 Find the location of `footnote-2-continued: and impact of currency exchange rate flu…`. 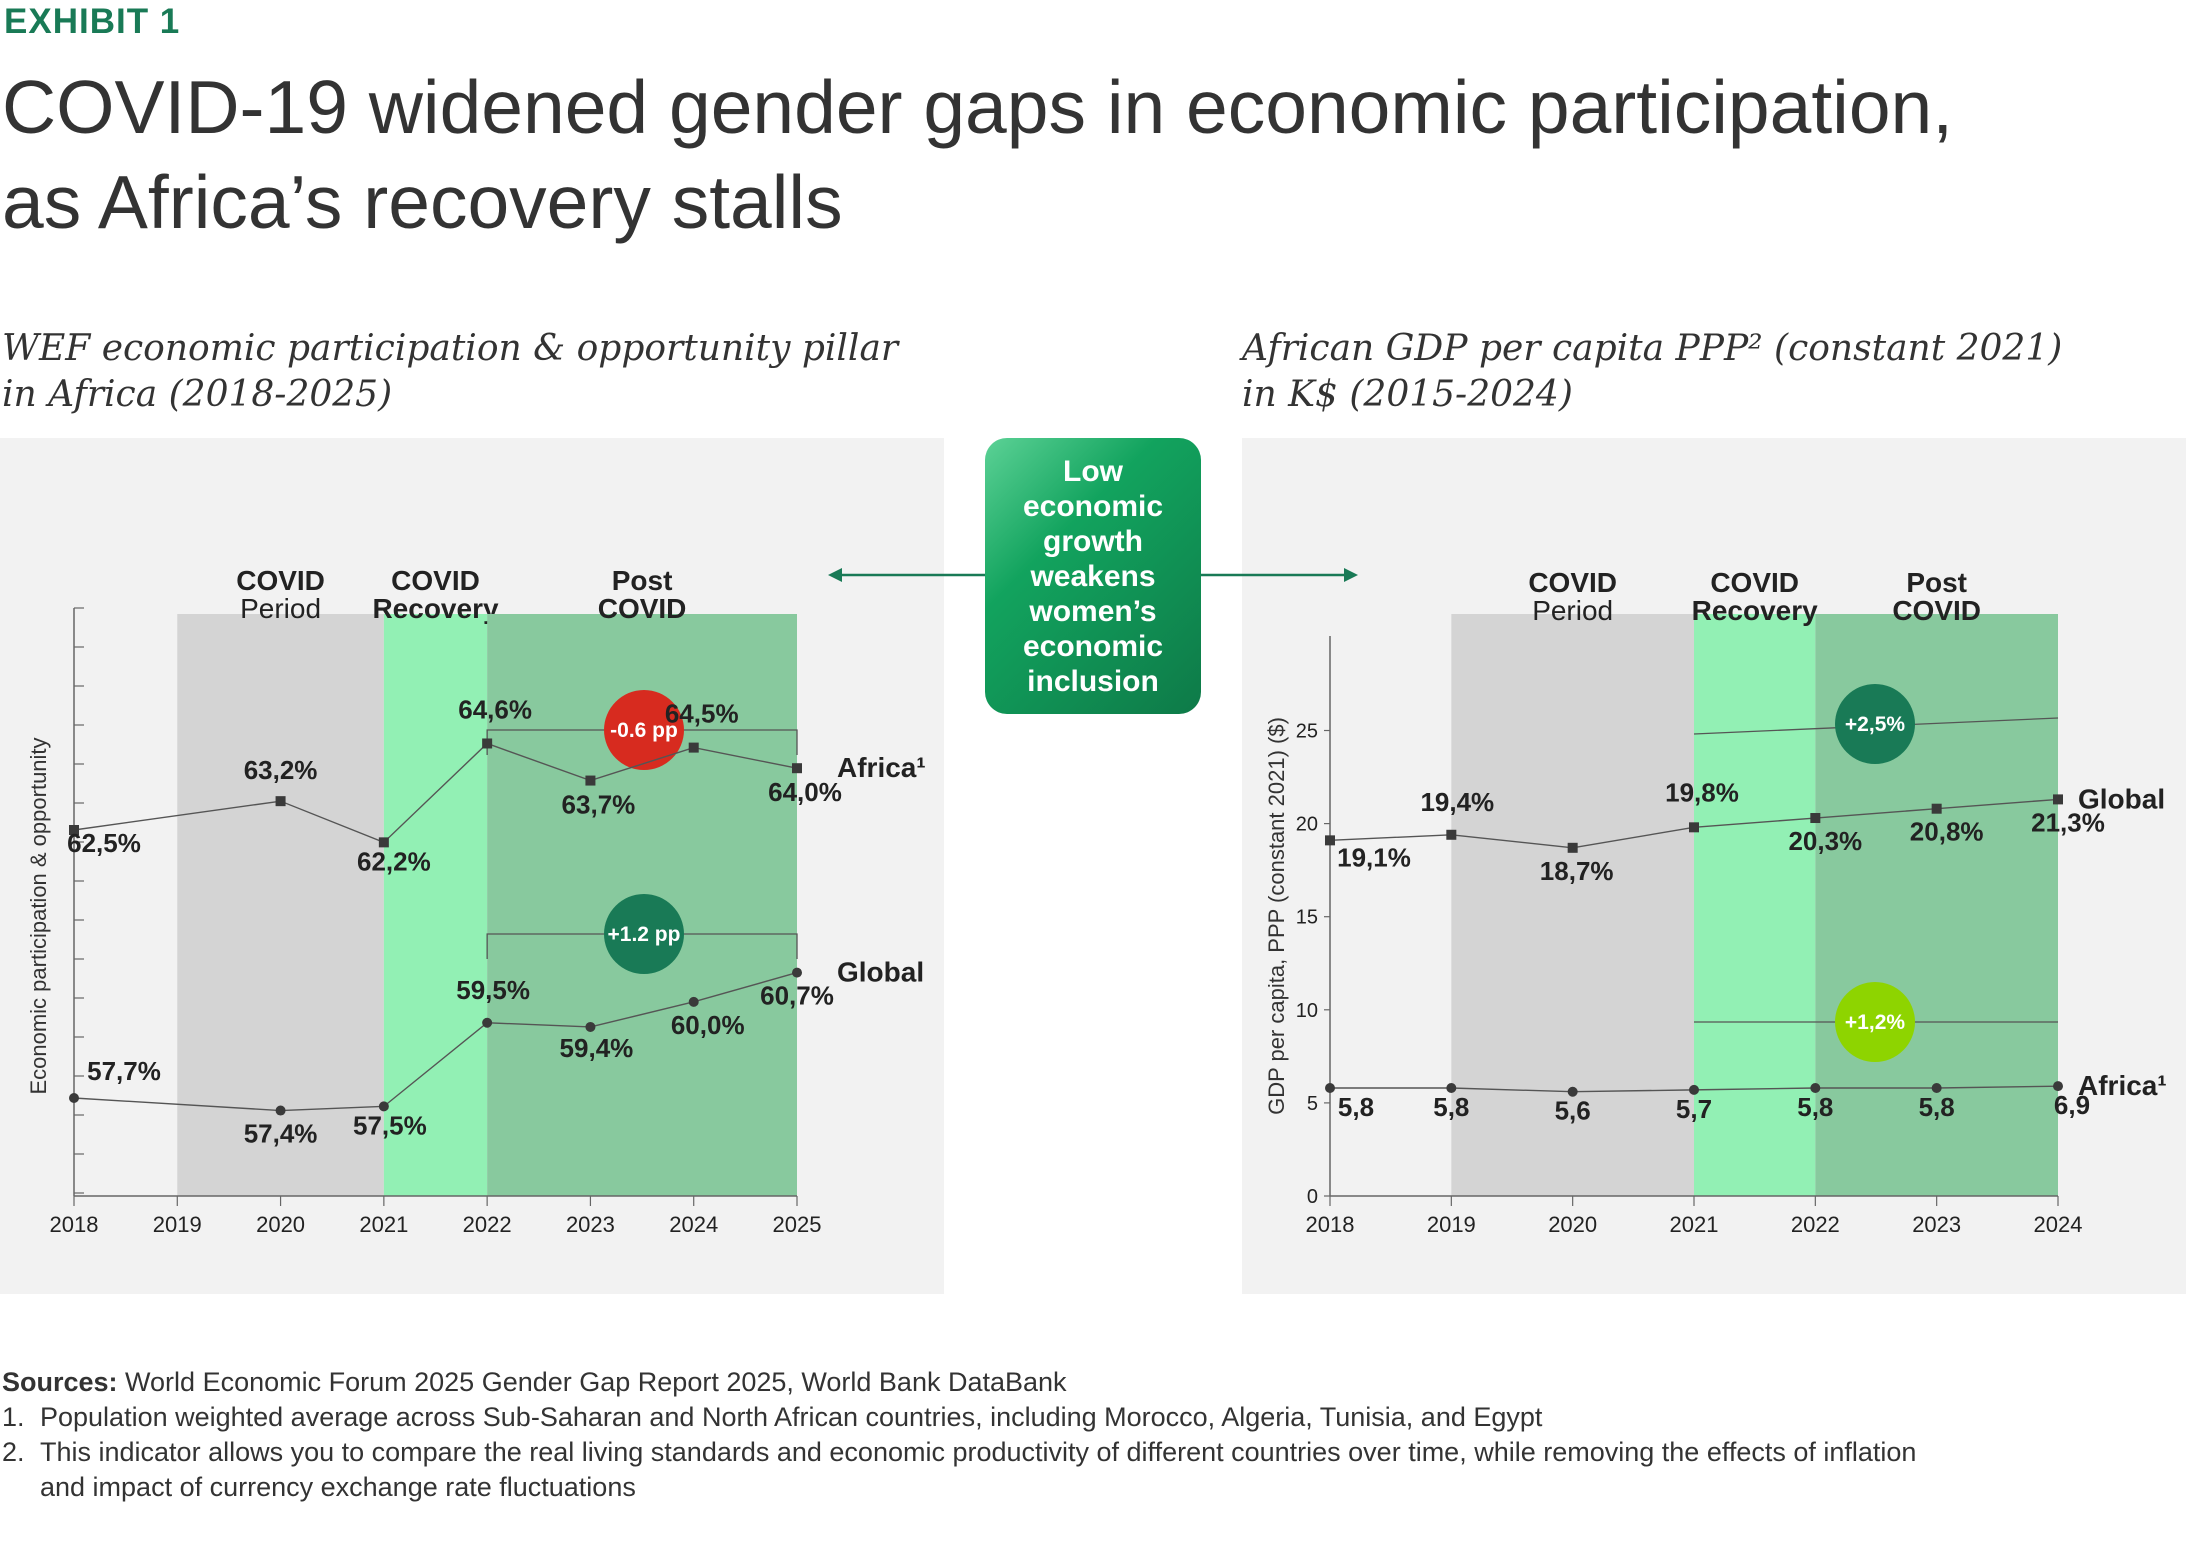

footnote-2-continued: and impact of currency exchange rate flu… is located at coordinates (1077, 1487).